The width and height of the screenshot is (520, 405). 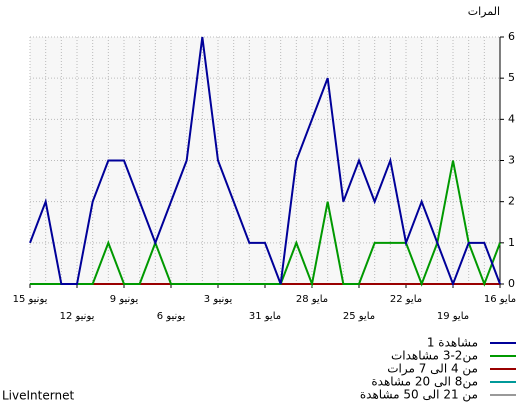 I want to click on legend-label: من 21 الى 50 مشاهدة, so click(x=419, y=395).